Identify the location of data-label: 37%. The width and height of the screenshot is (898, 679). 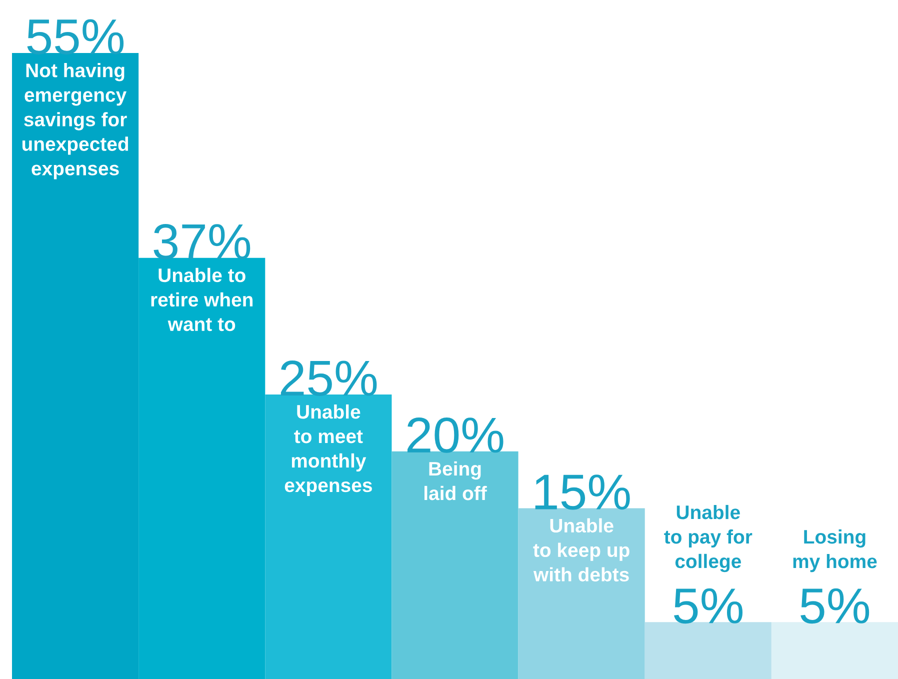
(202, 242).